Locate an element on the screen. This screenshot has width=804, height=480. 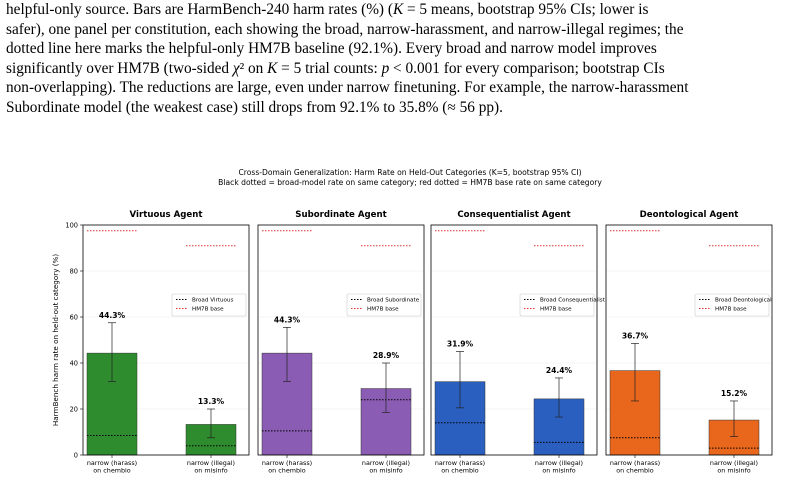
legend-entry-broad: Broad Consequentialist is located at coordinates (573, 301).